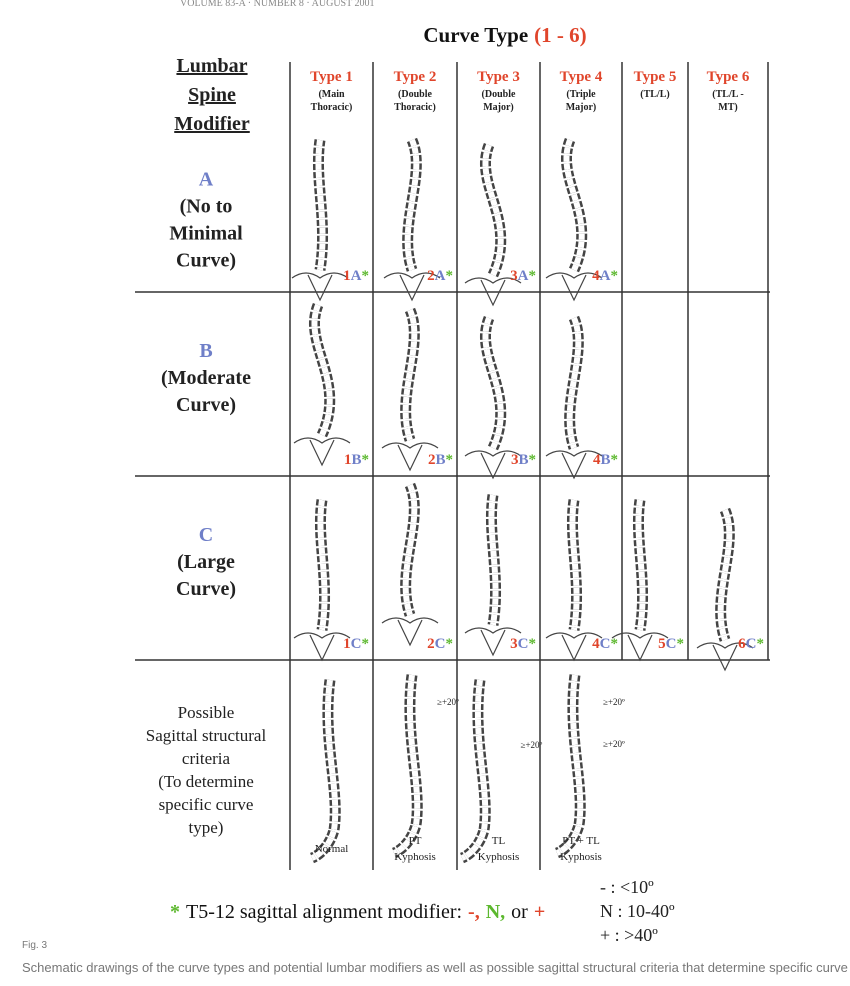 The image size is (850, 986). I want to click on cell-label: 3B*, so click(523, 460).